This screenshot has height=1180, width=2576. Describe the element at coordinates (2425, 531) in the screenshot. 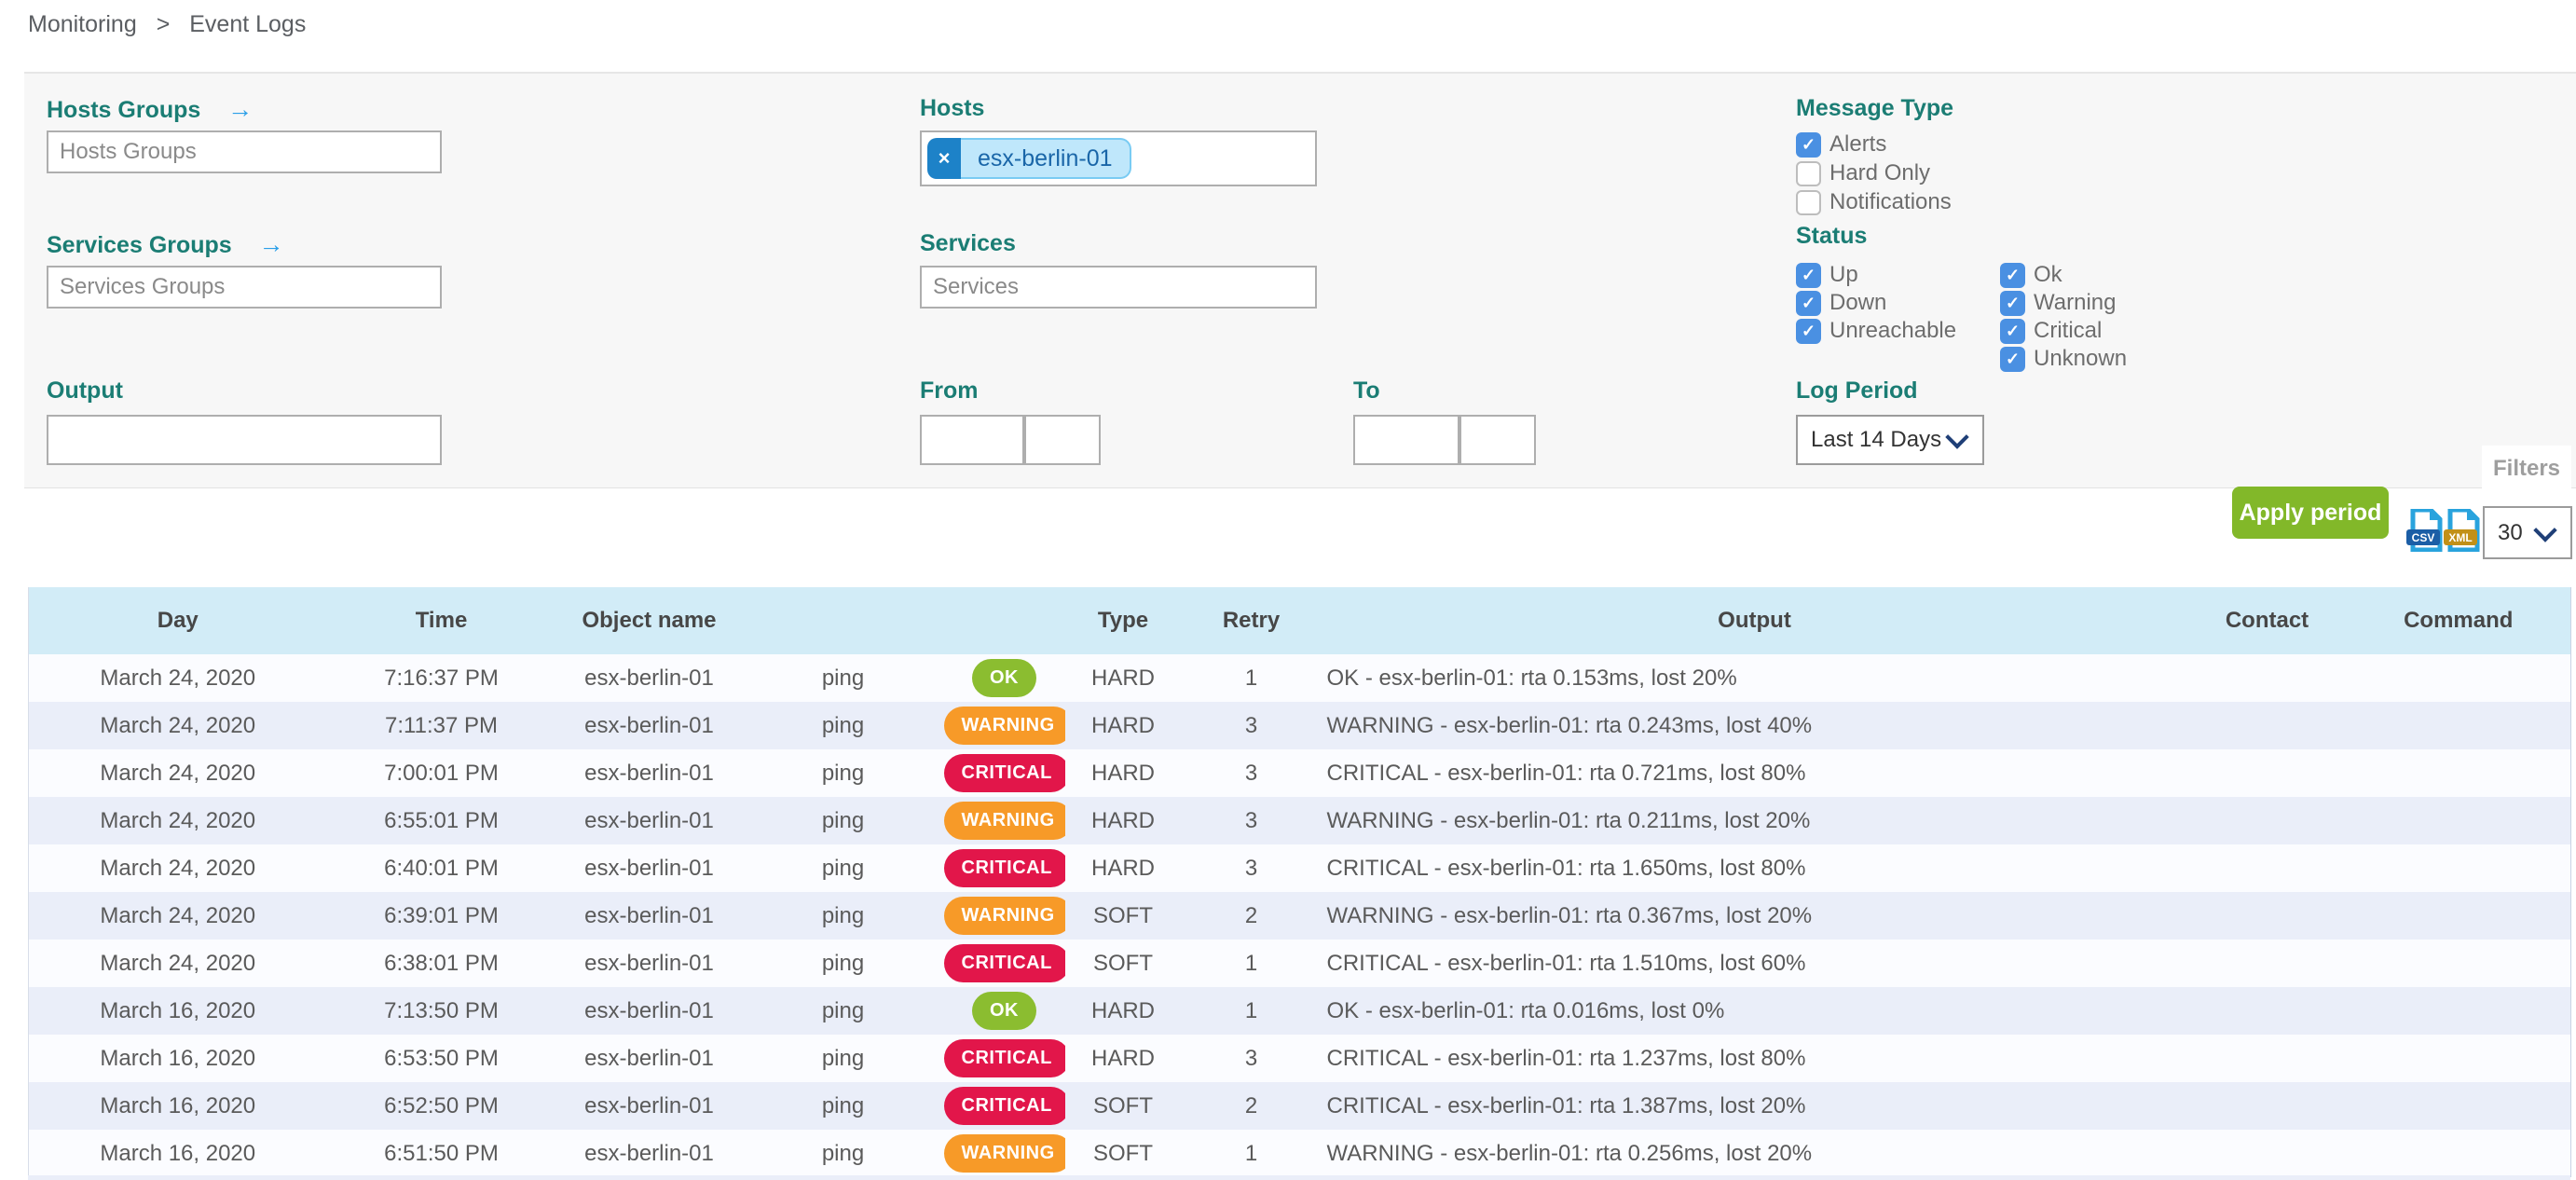

I see `export-csv-button: CSV` at that location.